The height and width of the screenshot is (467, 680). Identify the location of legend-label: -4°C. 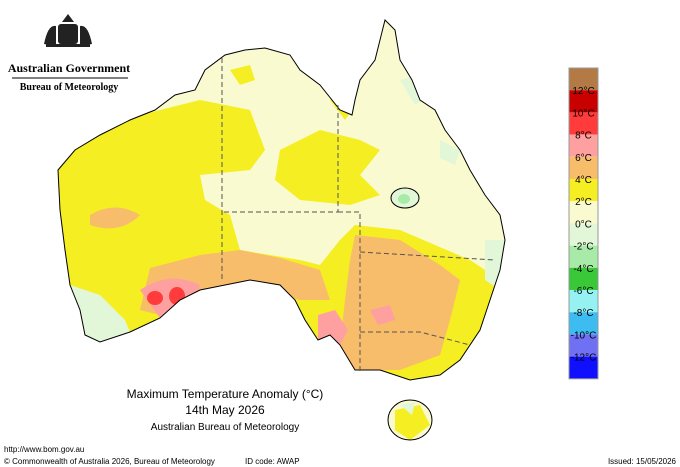
(583, 269).